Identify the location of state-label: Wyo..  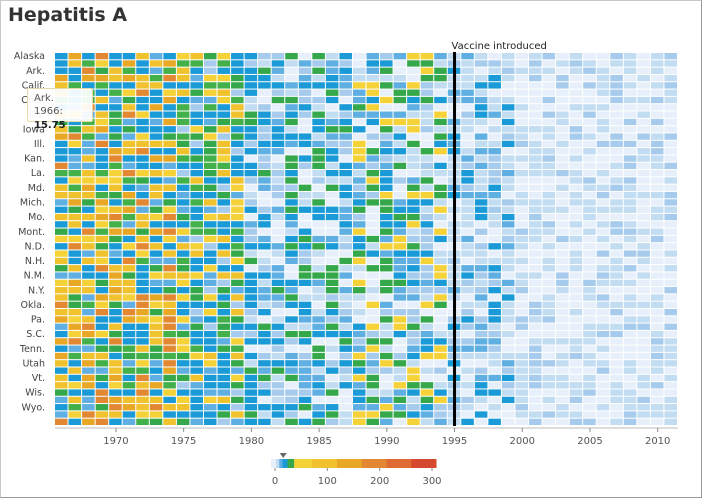
(33, 407).